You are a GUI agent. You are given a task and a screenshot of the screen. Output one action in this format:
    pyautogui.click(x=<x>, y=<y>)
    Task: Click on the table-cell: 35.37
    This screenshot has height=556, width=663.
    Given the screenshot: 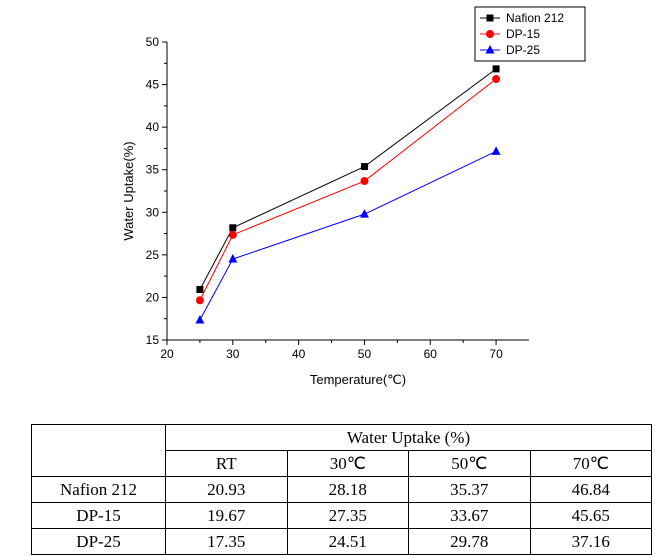 What is the action you would take?
    pyautogui.click(x=469, y=489)
    